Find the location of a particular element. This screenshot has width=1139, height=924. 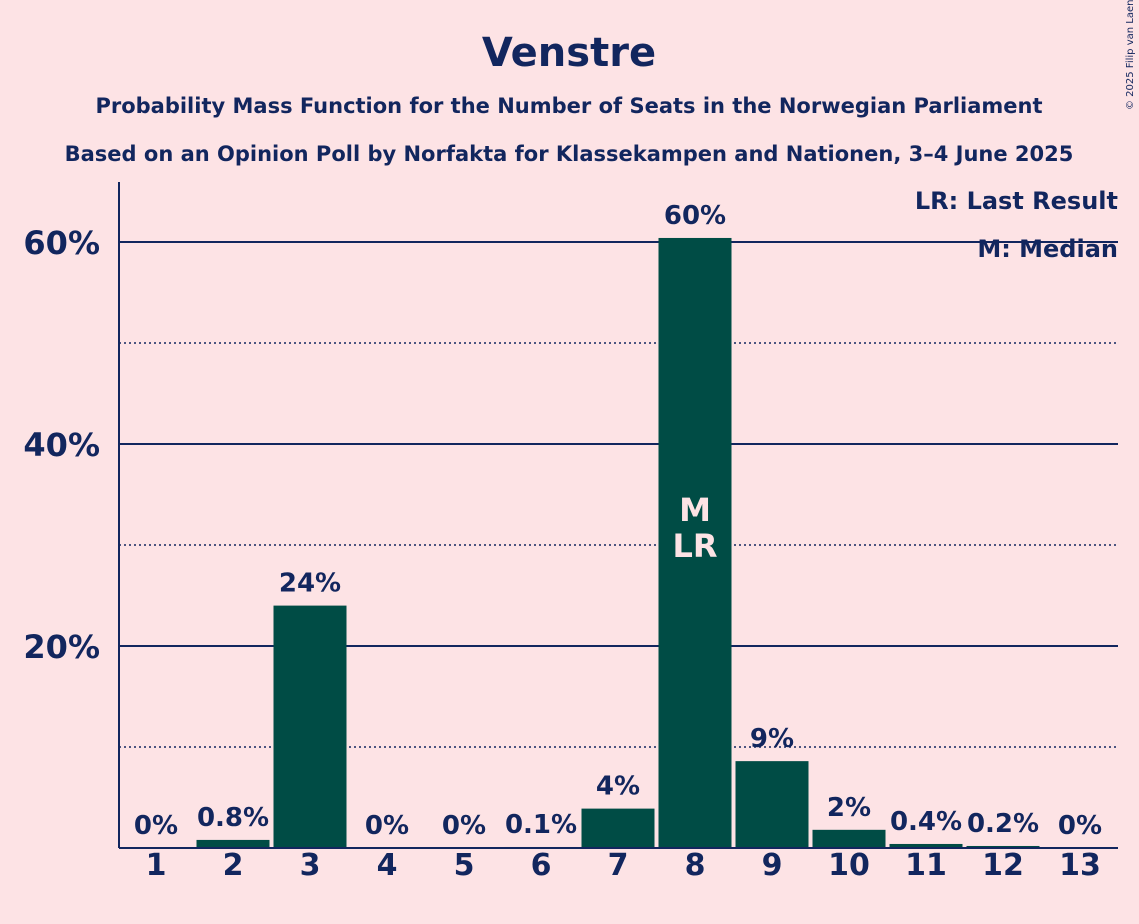

data-label-seats-4: 0% is located at coordinates (387, 826).